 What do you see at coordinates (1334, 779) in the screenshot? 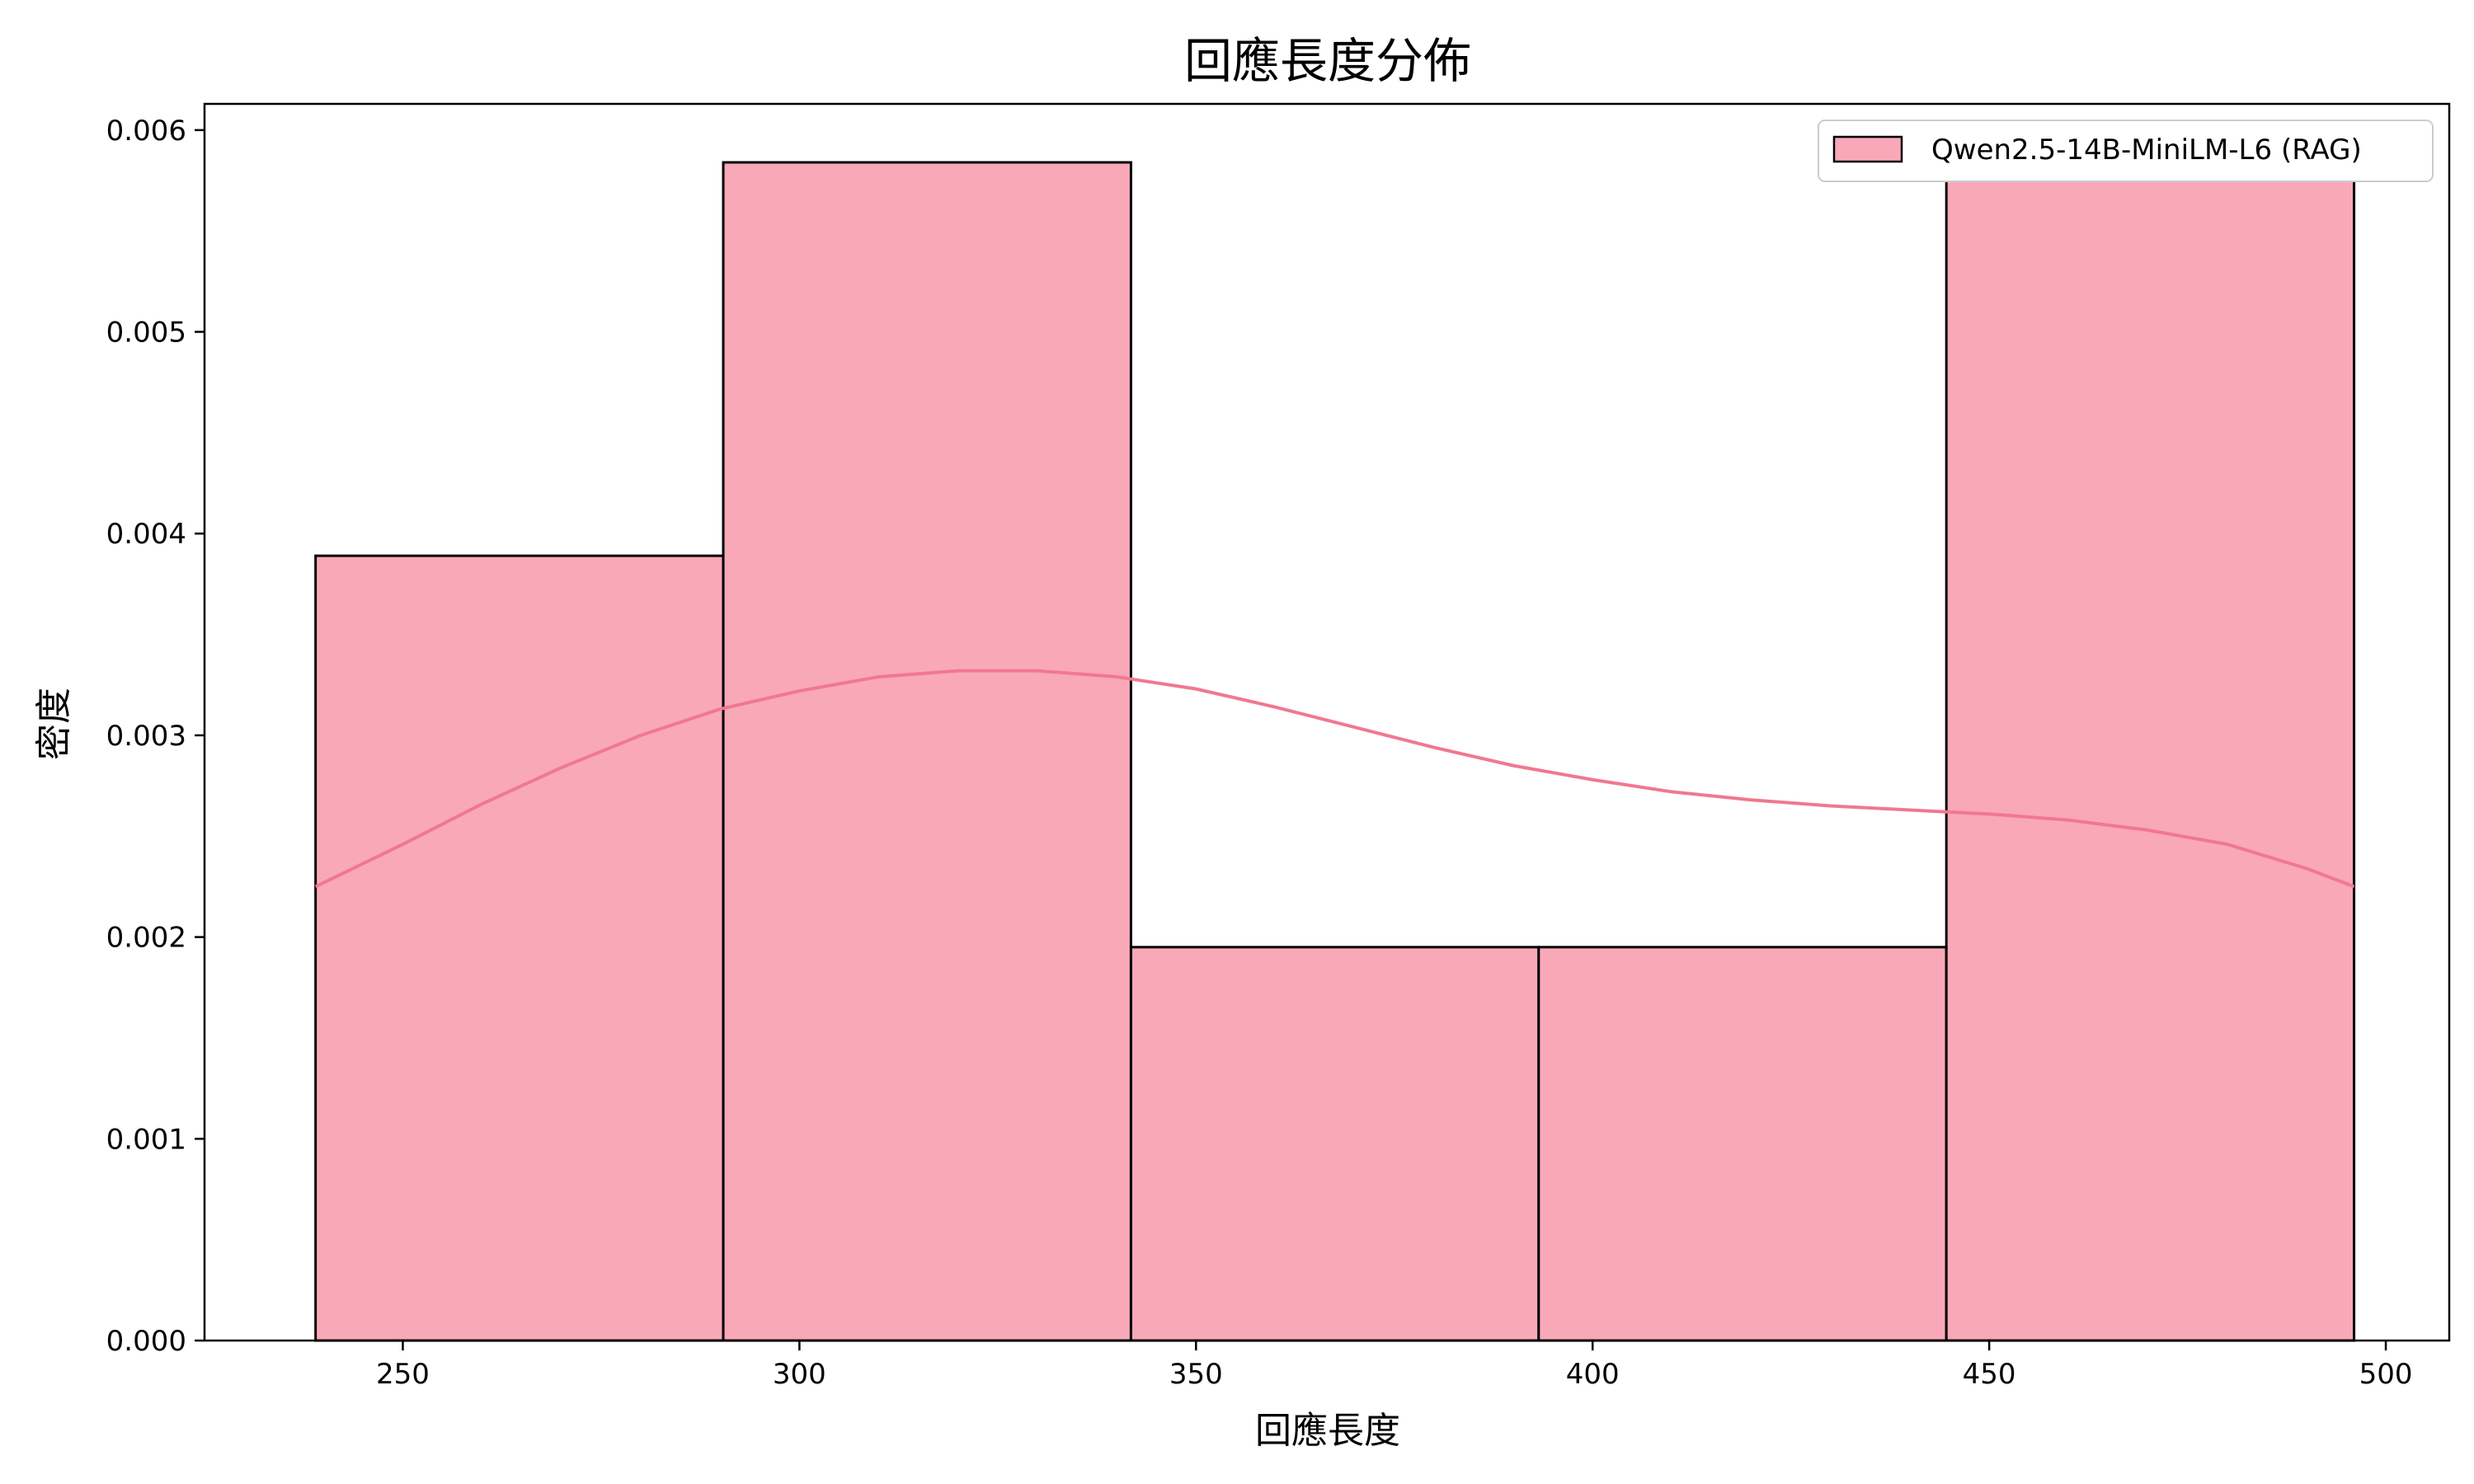
I see `kde-curve` at bounding box center [1334, 779].